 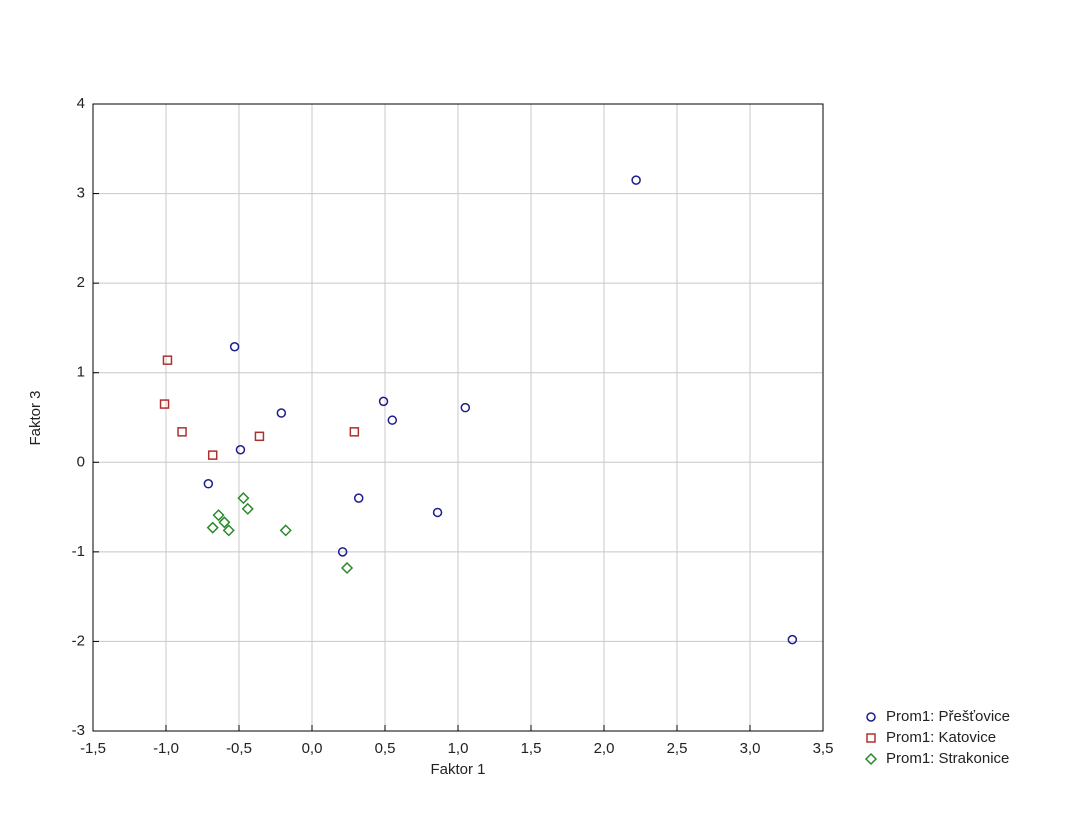 I want to click on y-tick-label: -3, so click(x=78, y=730).